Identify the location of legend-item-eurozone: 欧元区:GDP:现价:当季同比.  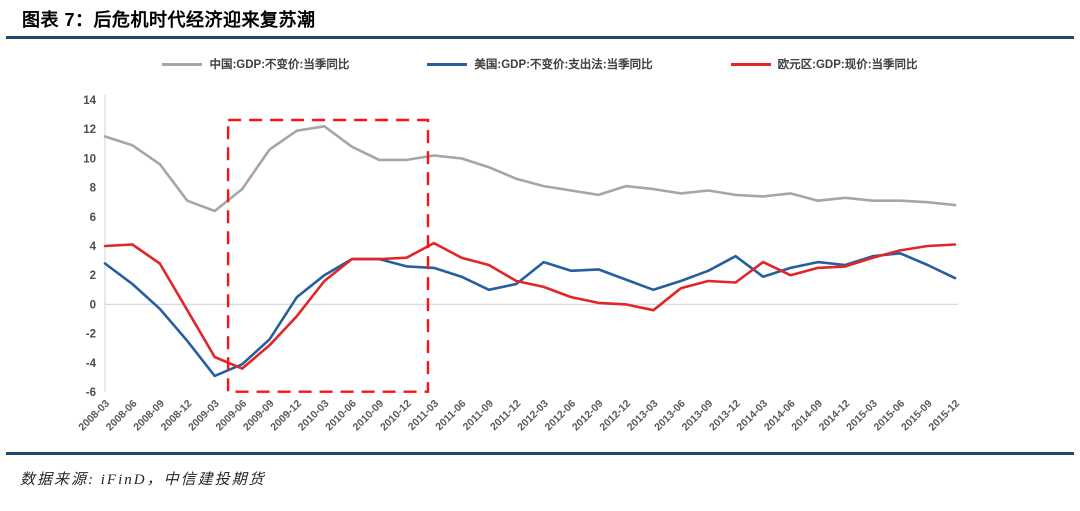
(824, 64).